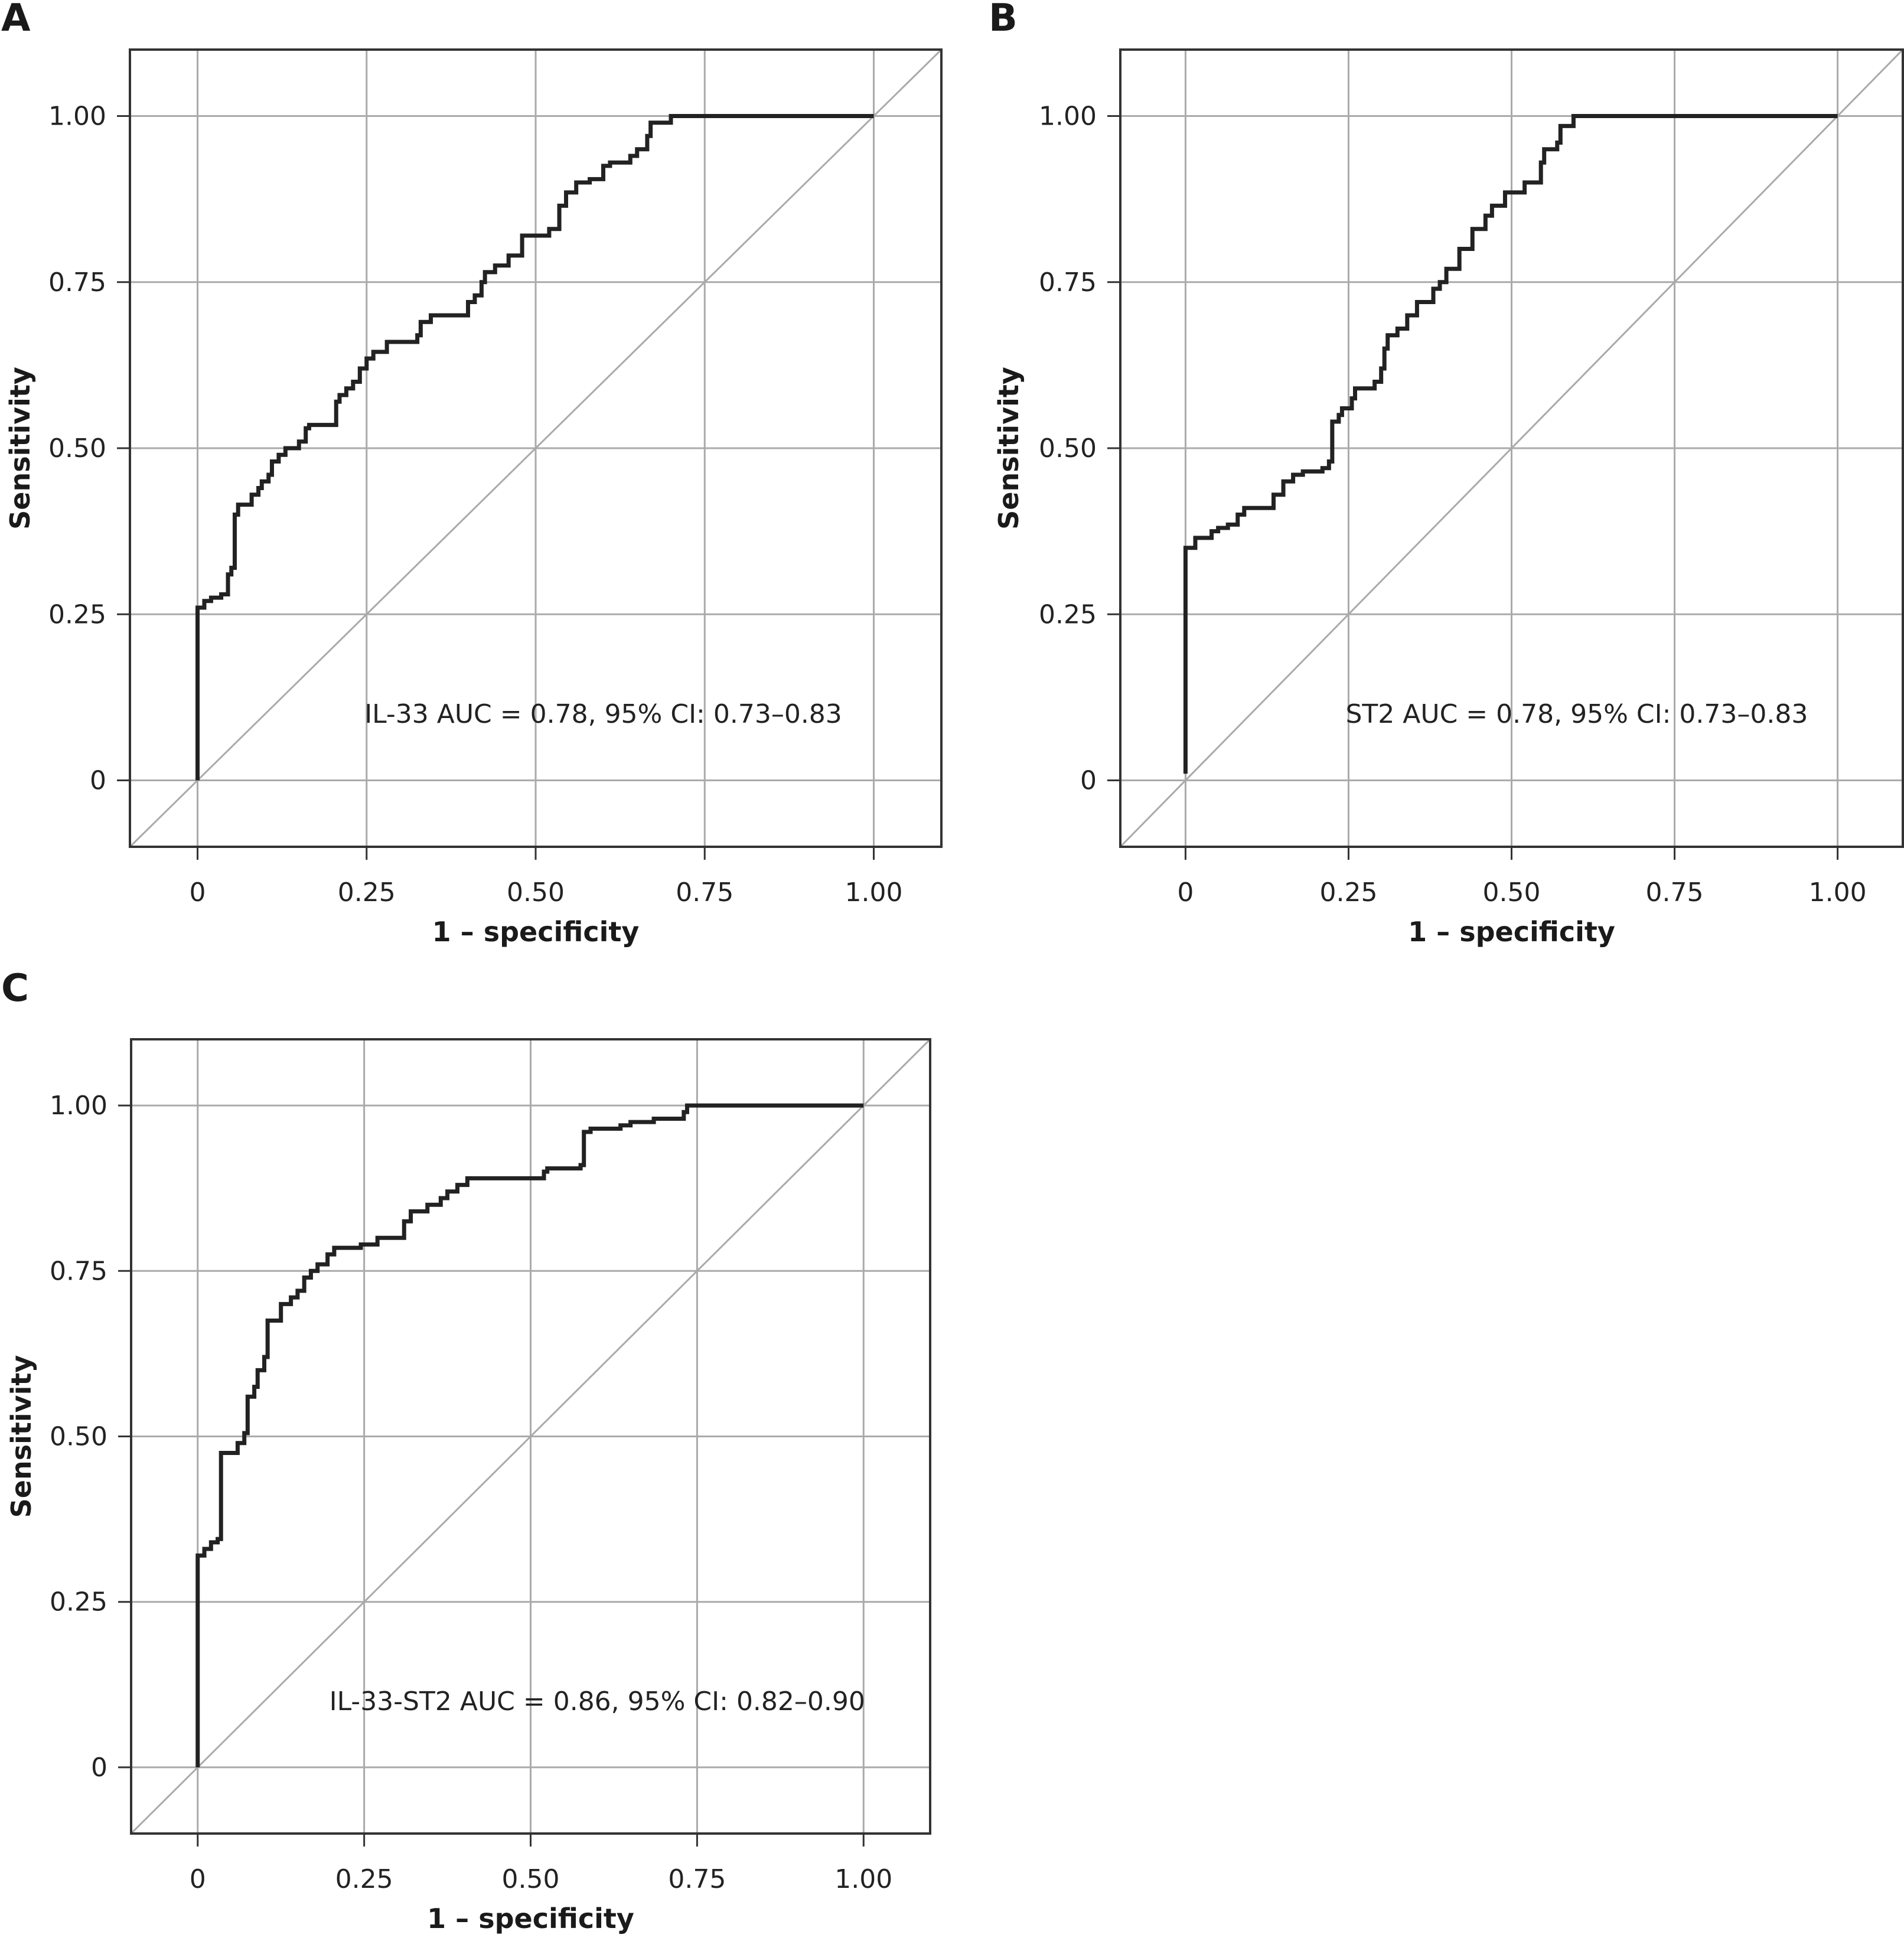 The width and height of the screenshot is (1904, 1941). I want to click on panel-letter-c: C, so click(15, 988).